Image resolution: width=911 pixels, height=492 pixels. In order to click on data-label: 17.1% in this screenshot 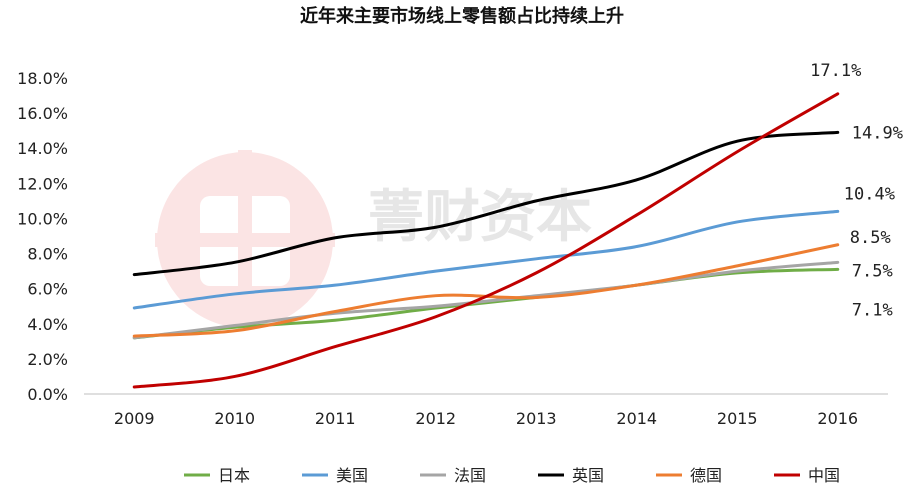, I will do `click(835, 71)`.